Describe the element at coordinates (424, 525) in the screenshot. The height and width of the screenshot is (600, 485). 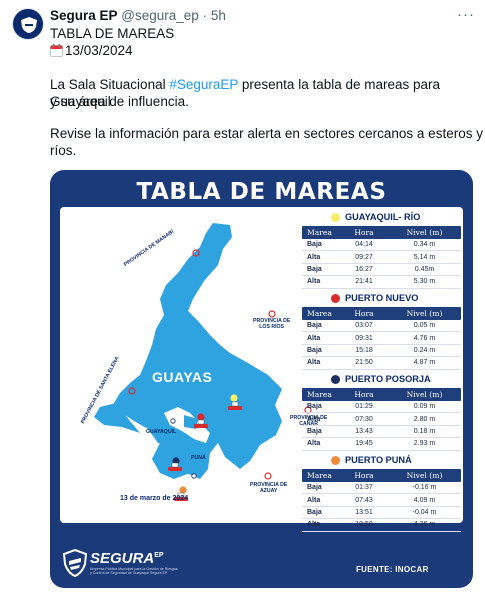
I see `cell-nivel: 4.26 m` at that location.